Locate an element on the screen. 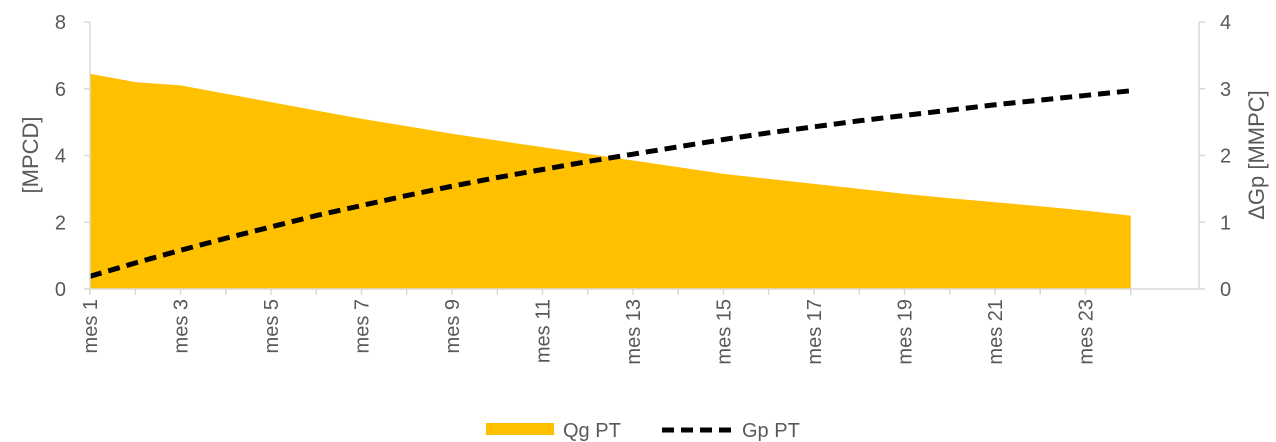 This screenshot has width=1276, height=442. y-right-tick-label: 3 is located at coordinates (1225, 90).